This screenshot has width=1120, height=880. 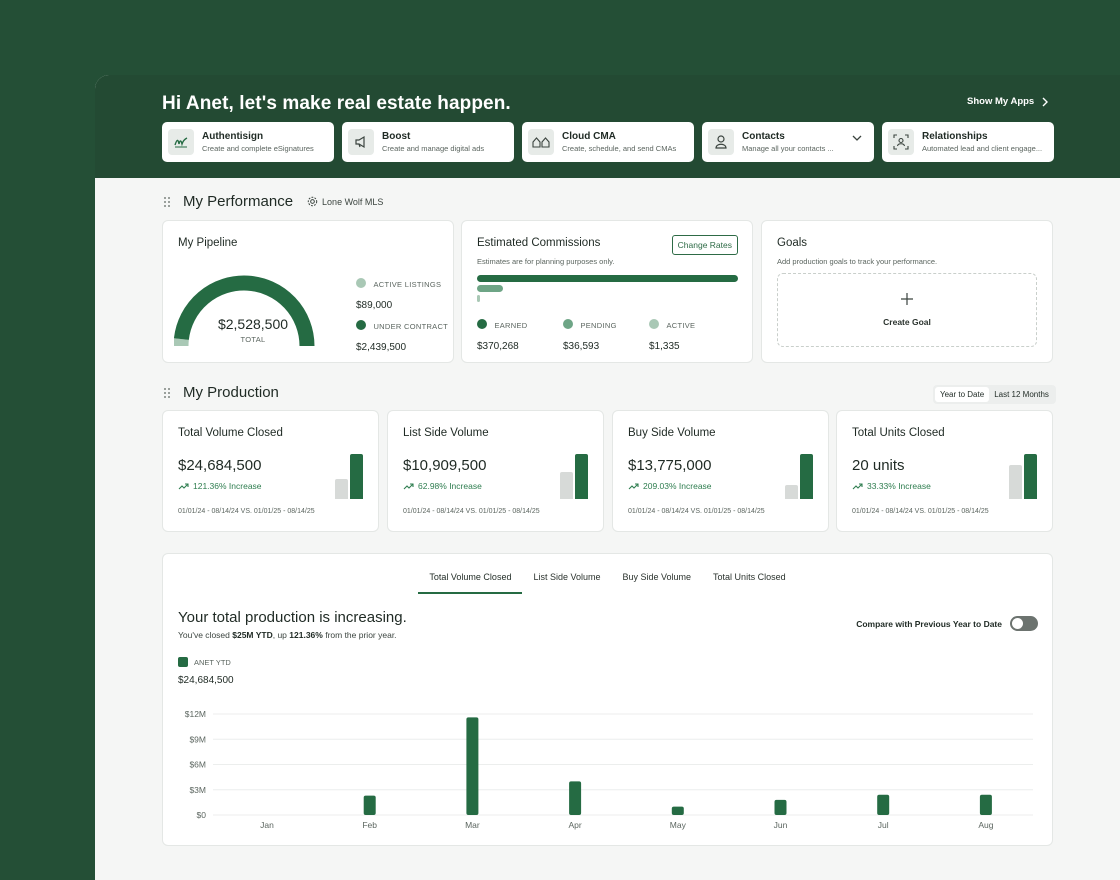 What do you see at coordinates (678, 825) in the screenshot?
I see `x-tick-label: May` at bounding box center [678, 825].